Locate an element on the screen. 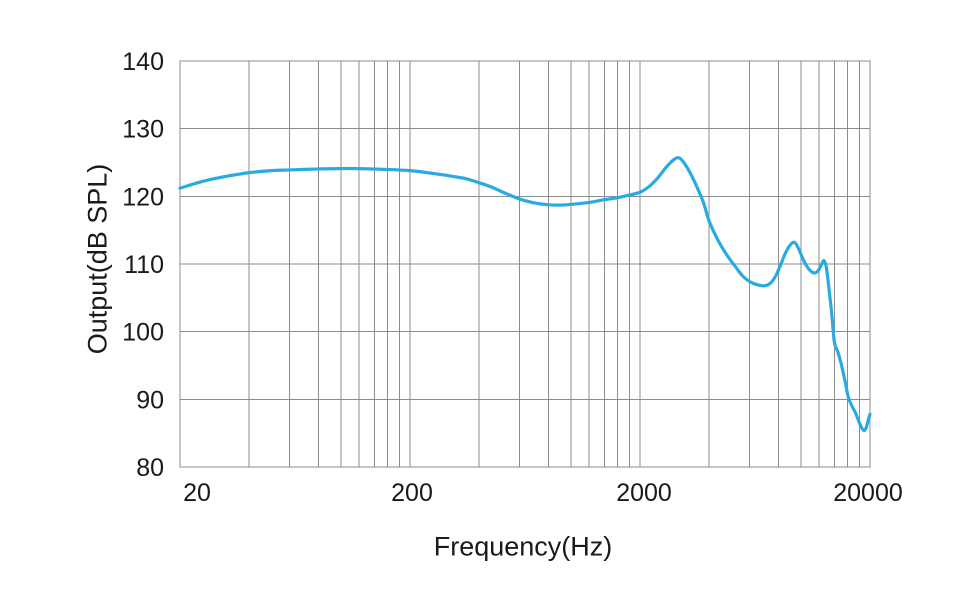 Image resolution: width=976 pixels, height=613 pixels. y-tick-label: 140 is located at coordinates (143, 62).